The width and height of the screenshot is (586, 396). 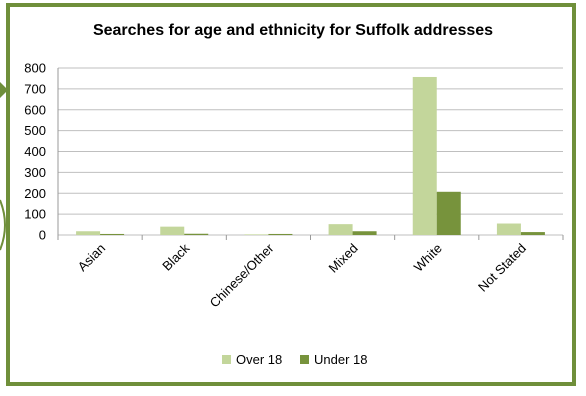 I want to click on y-tick-label: 300, so click(x=35, y=172).